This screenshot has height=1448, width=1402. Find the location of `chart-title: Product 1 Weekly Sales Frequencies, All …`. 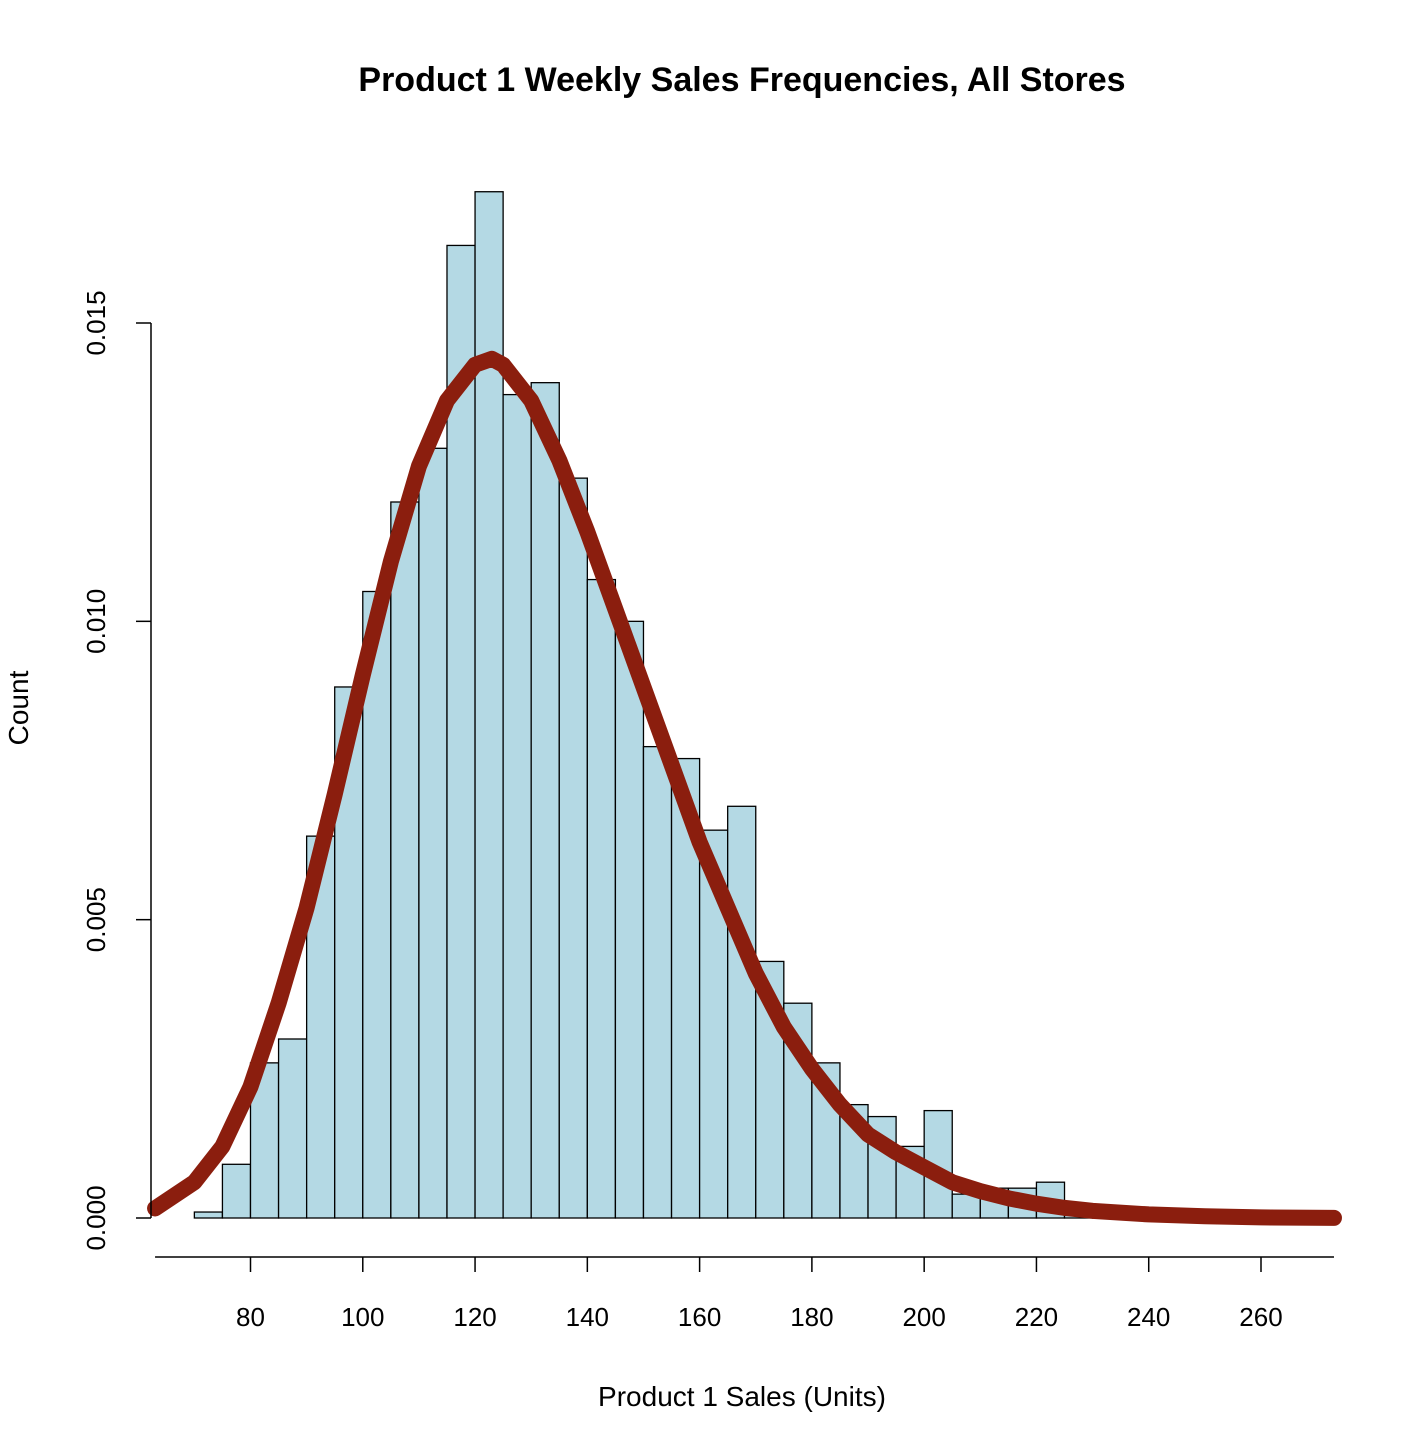

chart-title: Product 1 Weekly Sales Frequencies, All … is located at coordinates (741, 80).